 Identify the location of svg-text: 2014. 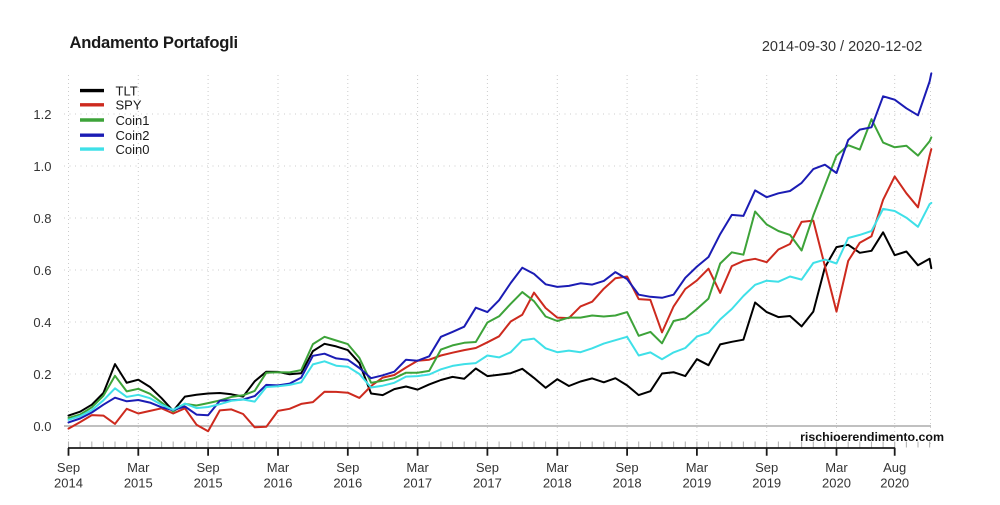
(68, 483).